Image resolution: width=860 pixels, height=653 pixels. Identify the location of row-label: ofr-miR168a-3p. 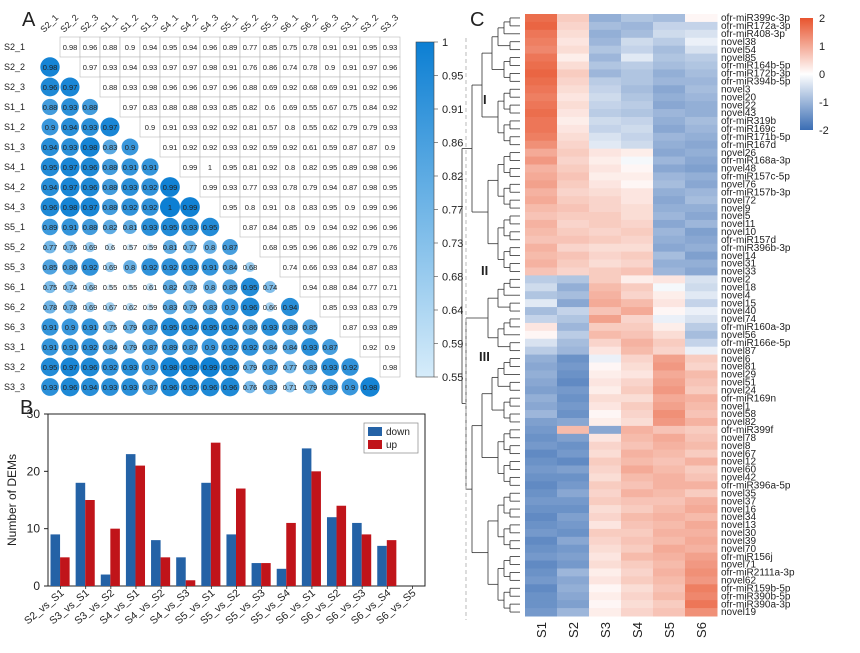
(756, 161).